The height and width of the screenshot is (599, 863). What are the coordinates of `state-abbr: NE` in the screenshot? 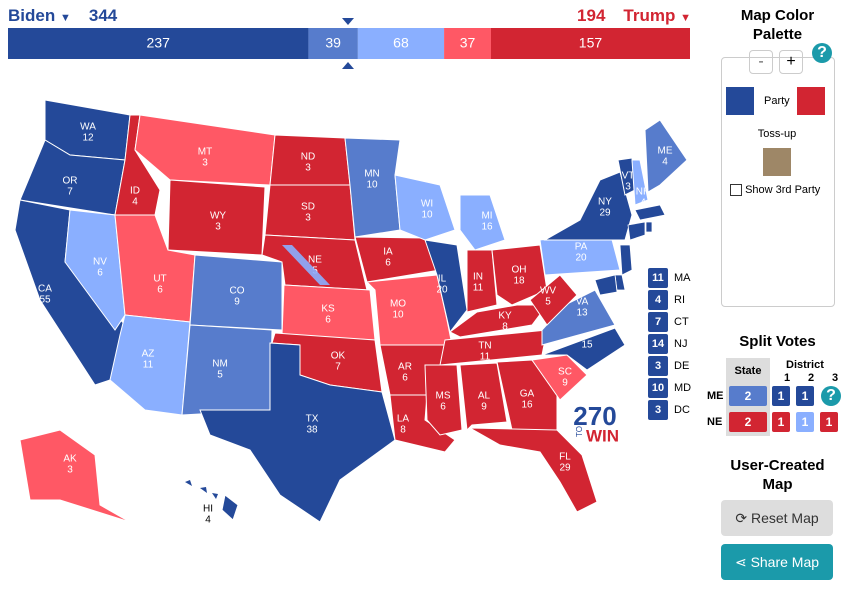 It's located at (315, 260).